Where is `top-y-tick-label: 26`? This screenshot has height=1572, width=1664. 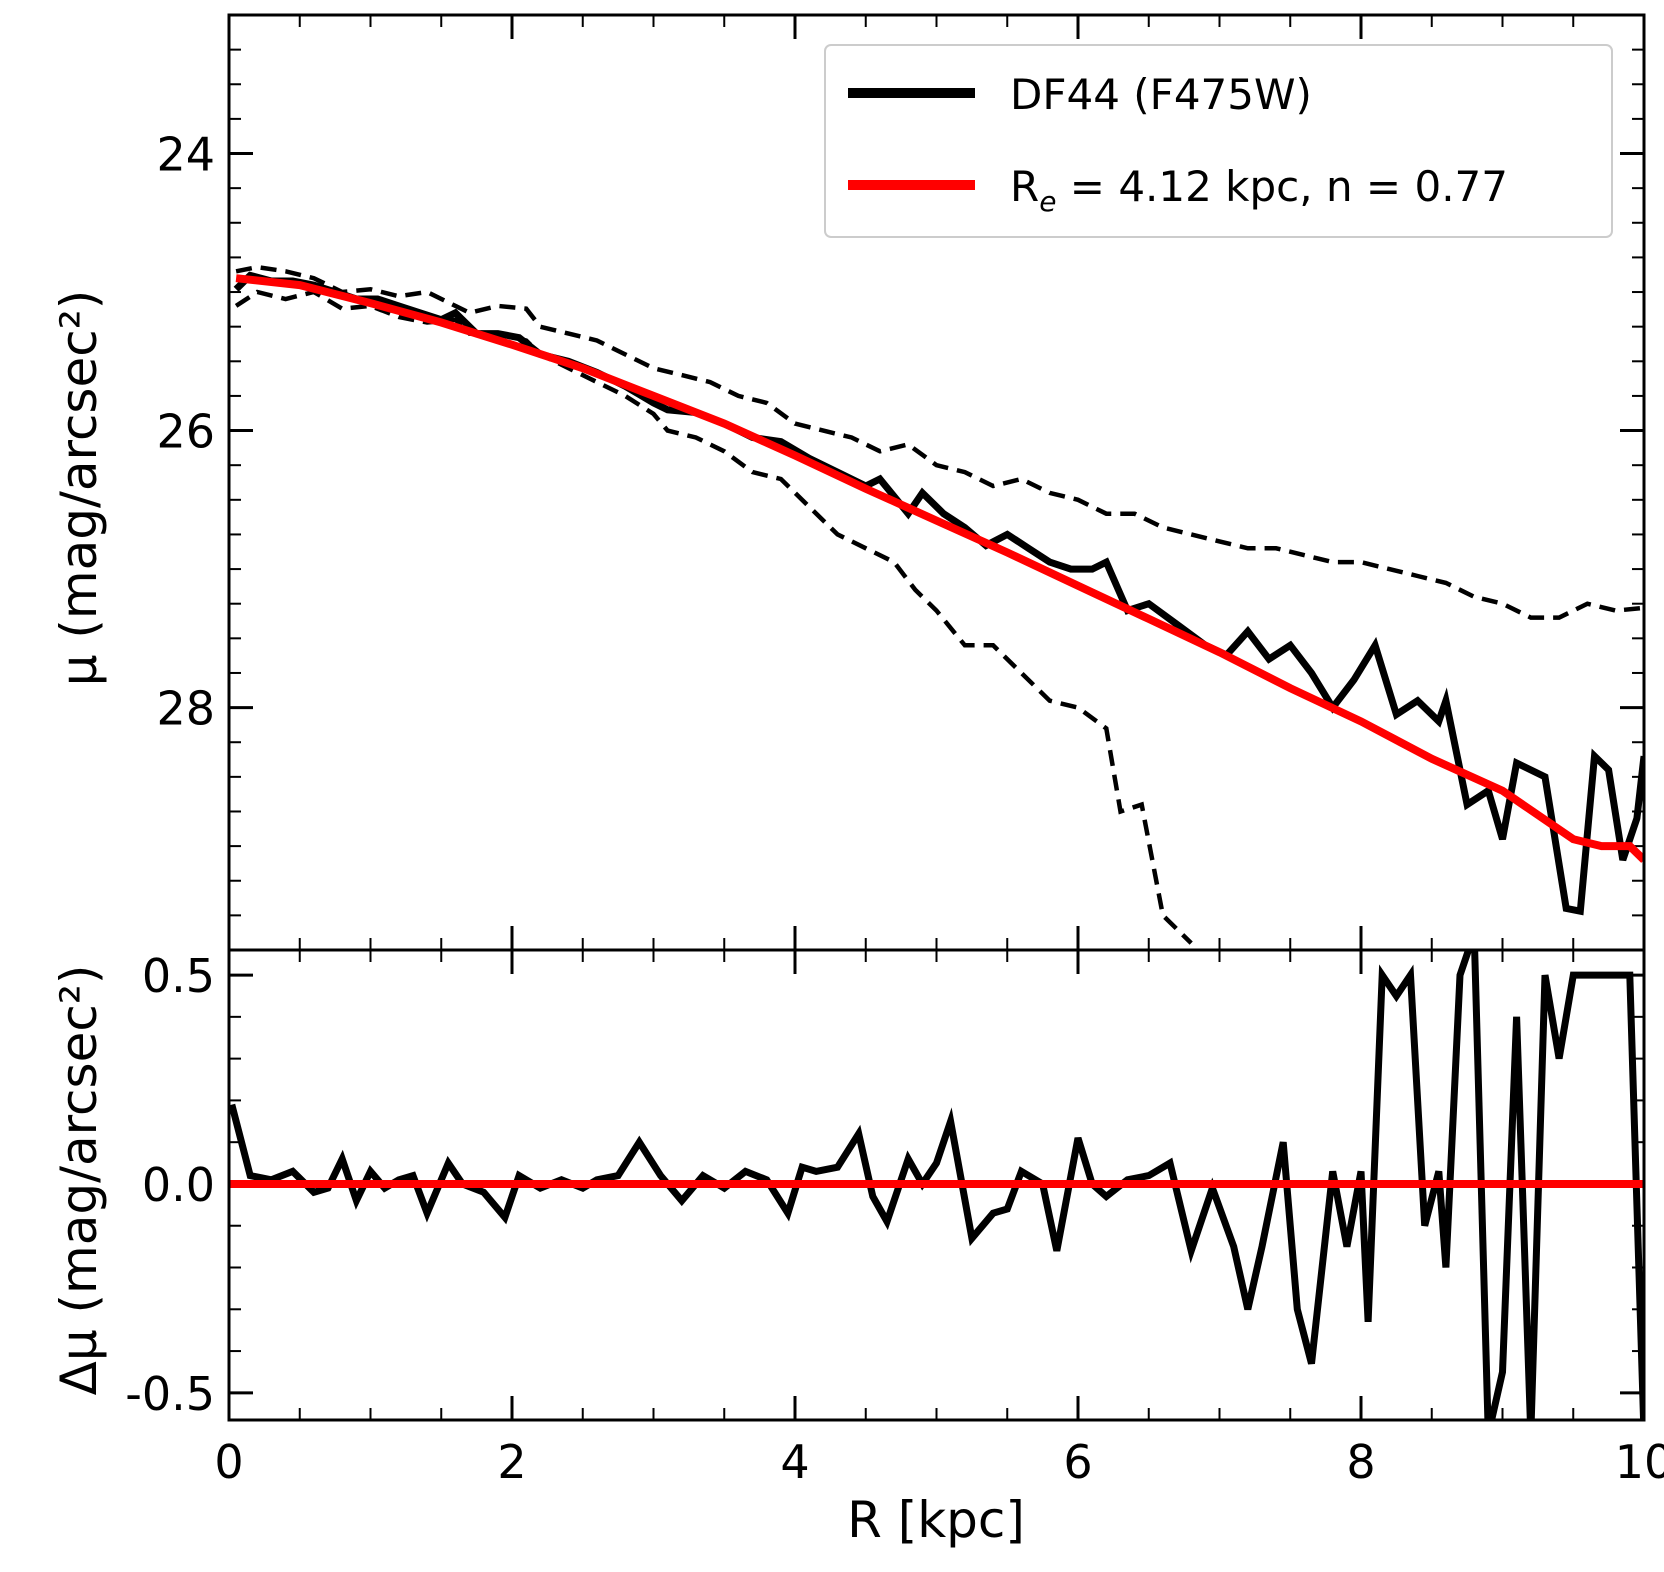
top-y-tick-label: 26 is located at coordinates (185, 432).